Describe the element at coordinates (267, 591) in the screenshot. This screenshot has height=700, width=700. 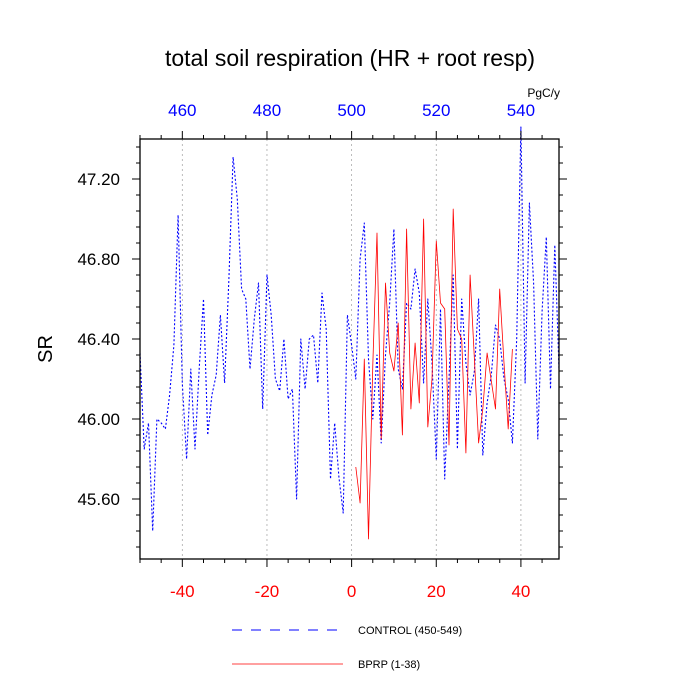
I see `x-tick-label-bottom: -20` at that location.